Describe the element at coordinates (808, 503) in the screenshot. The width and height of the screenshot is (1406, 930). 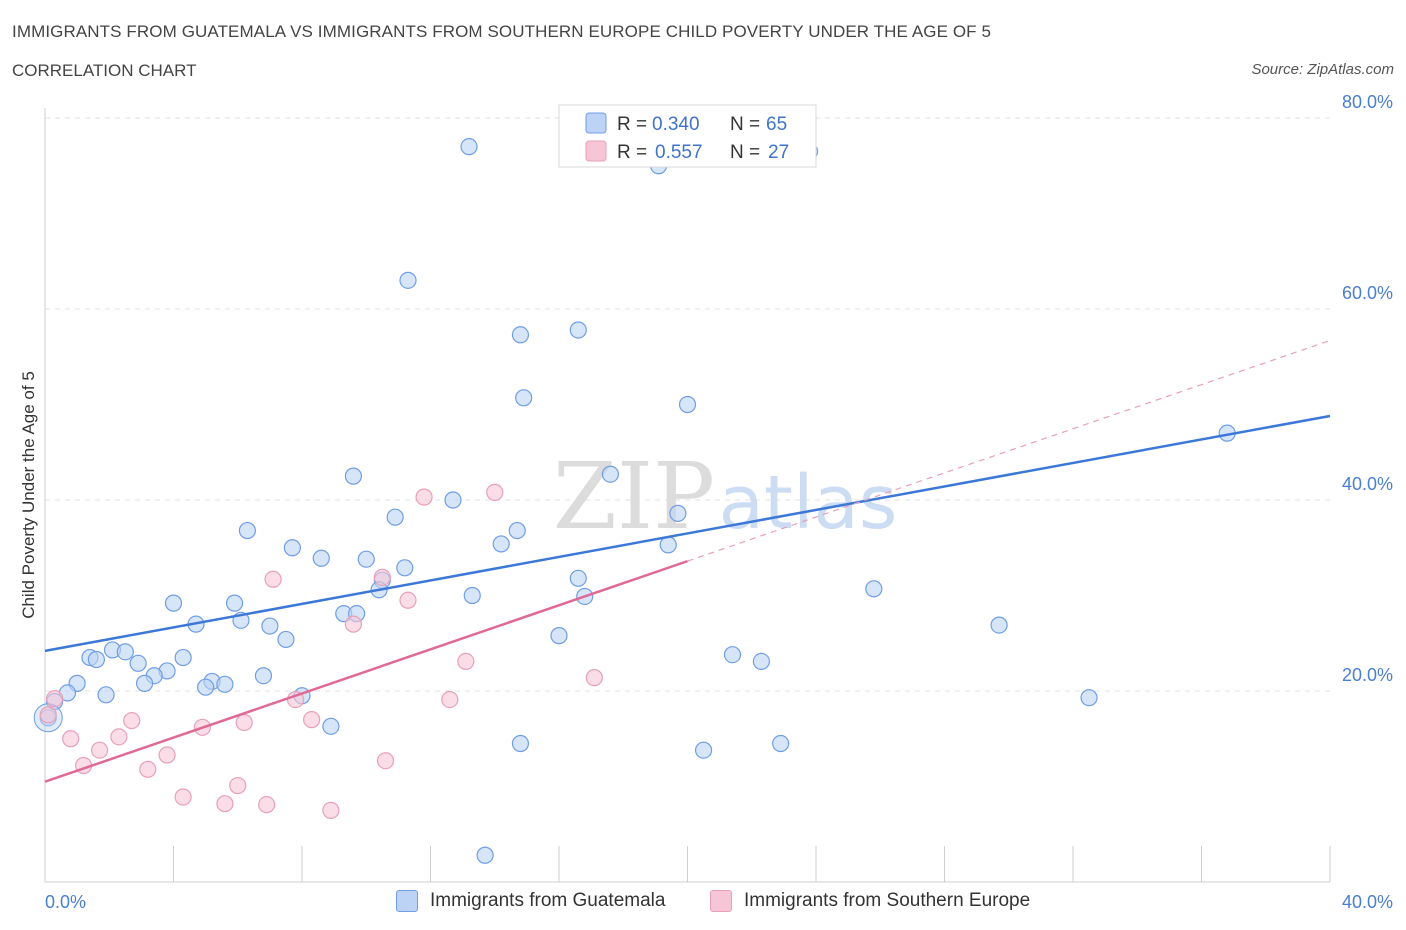
I see `watermark-atlas: atlas` at that location.